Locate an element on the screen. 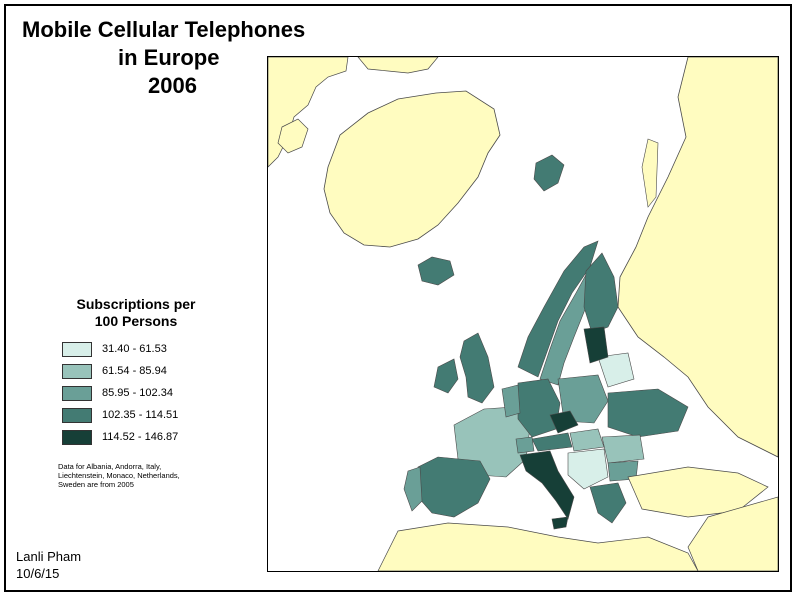  svalbard-land is located at coordinates (549, 173).